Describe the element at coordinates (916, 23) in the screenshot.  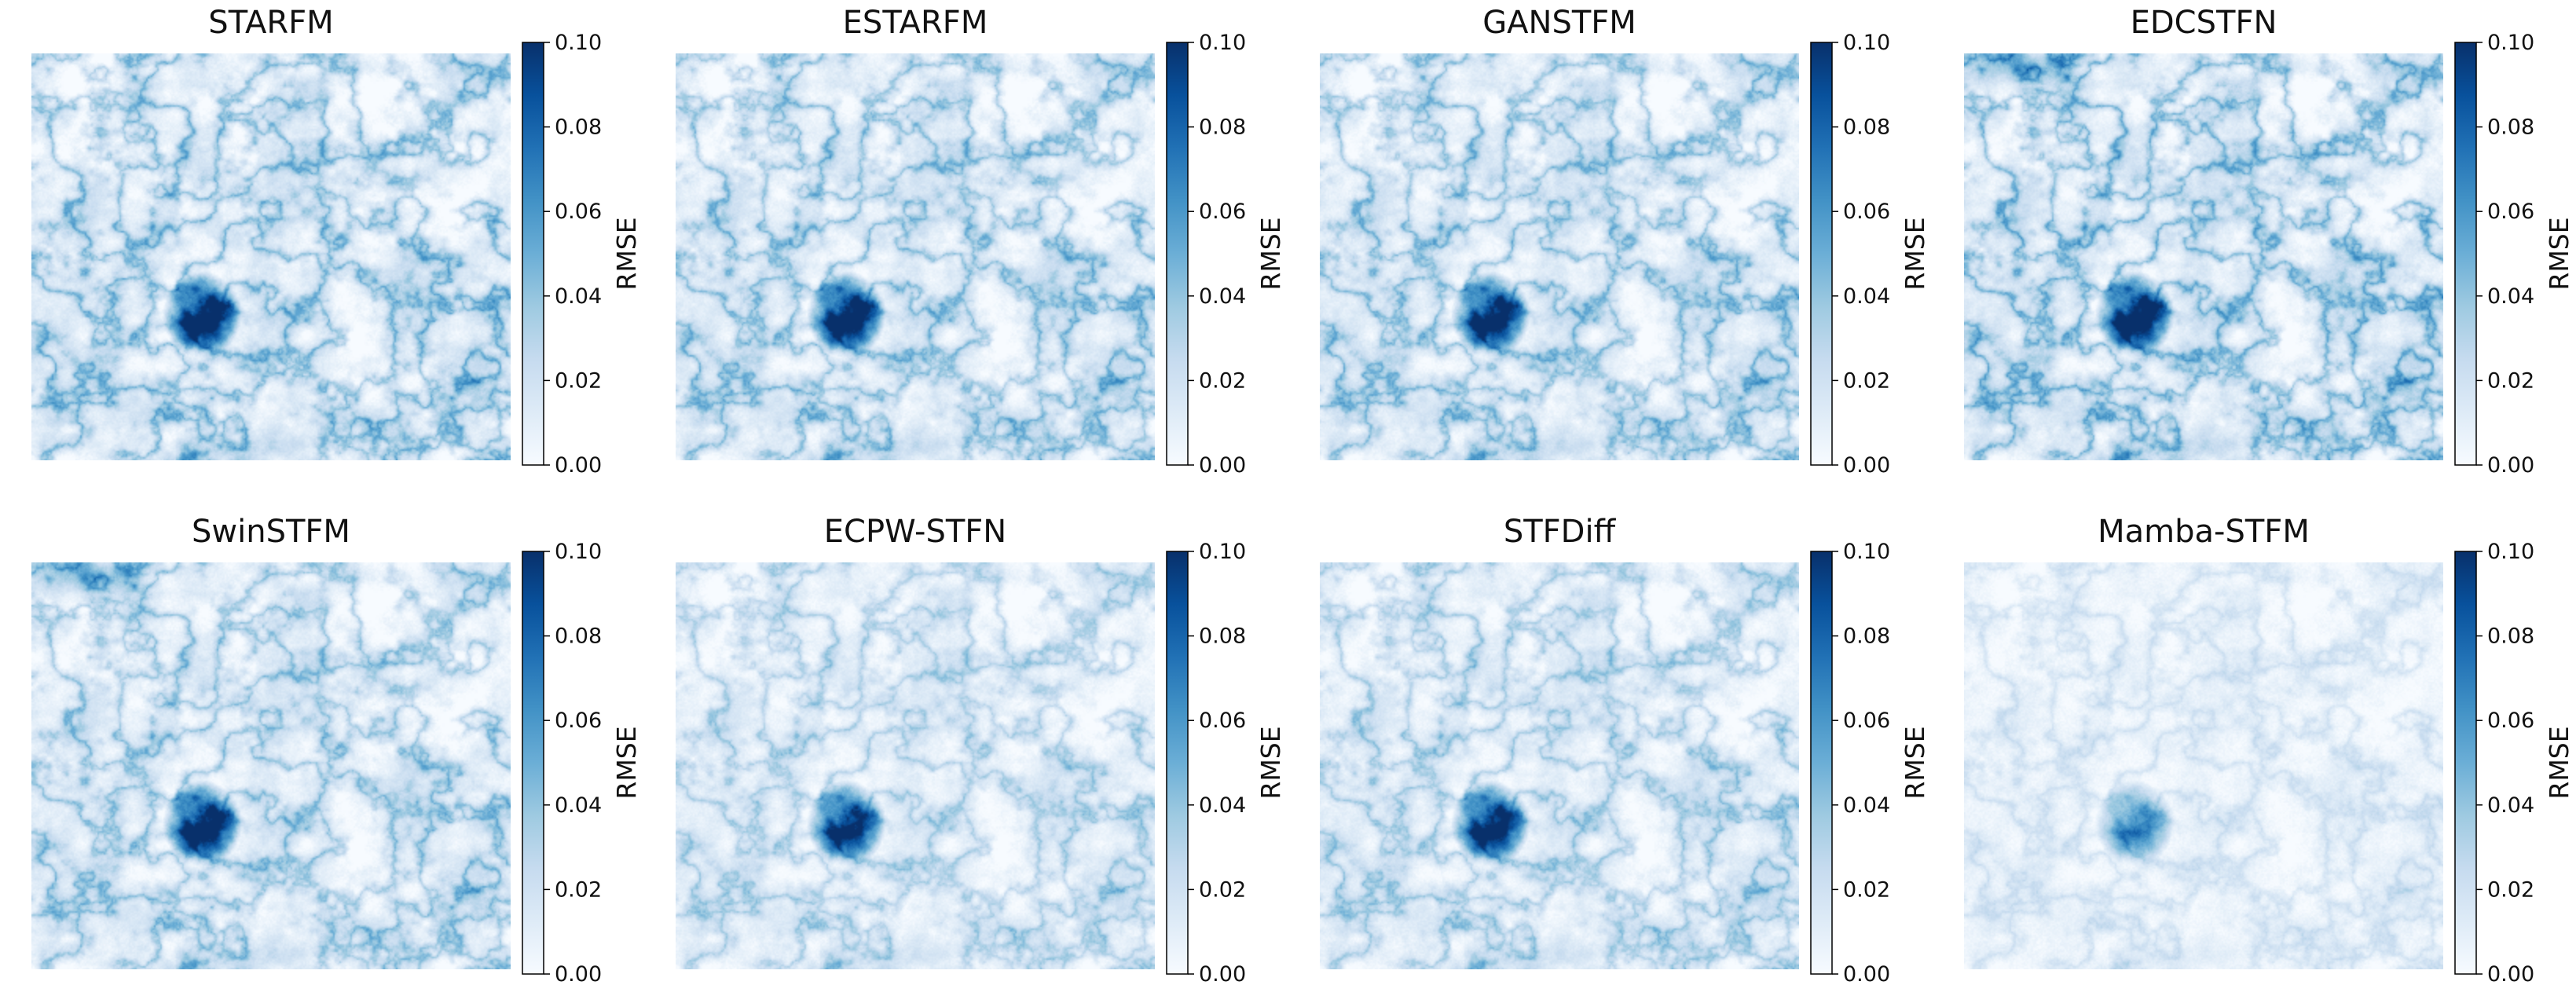
I see `panel-title: ESTARFM` at that location.